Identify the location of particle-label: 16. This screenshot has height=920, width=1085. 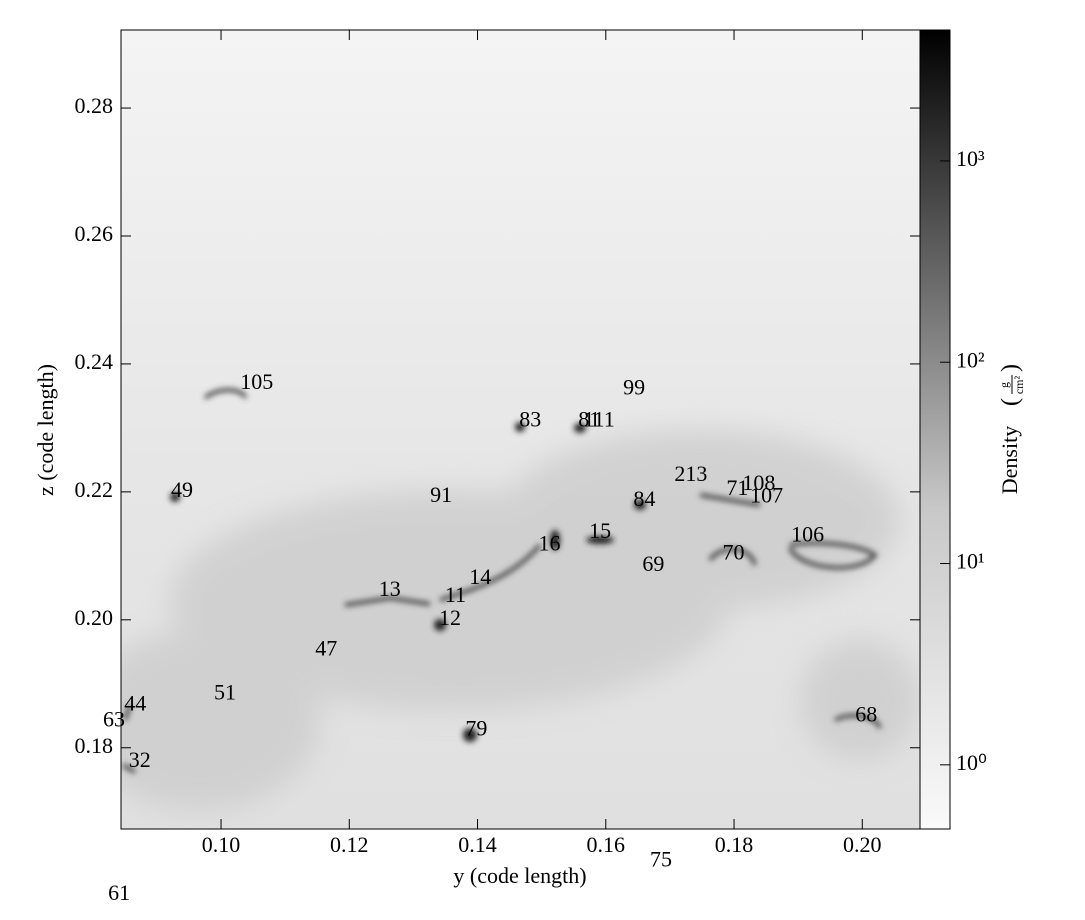
(549, 543).